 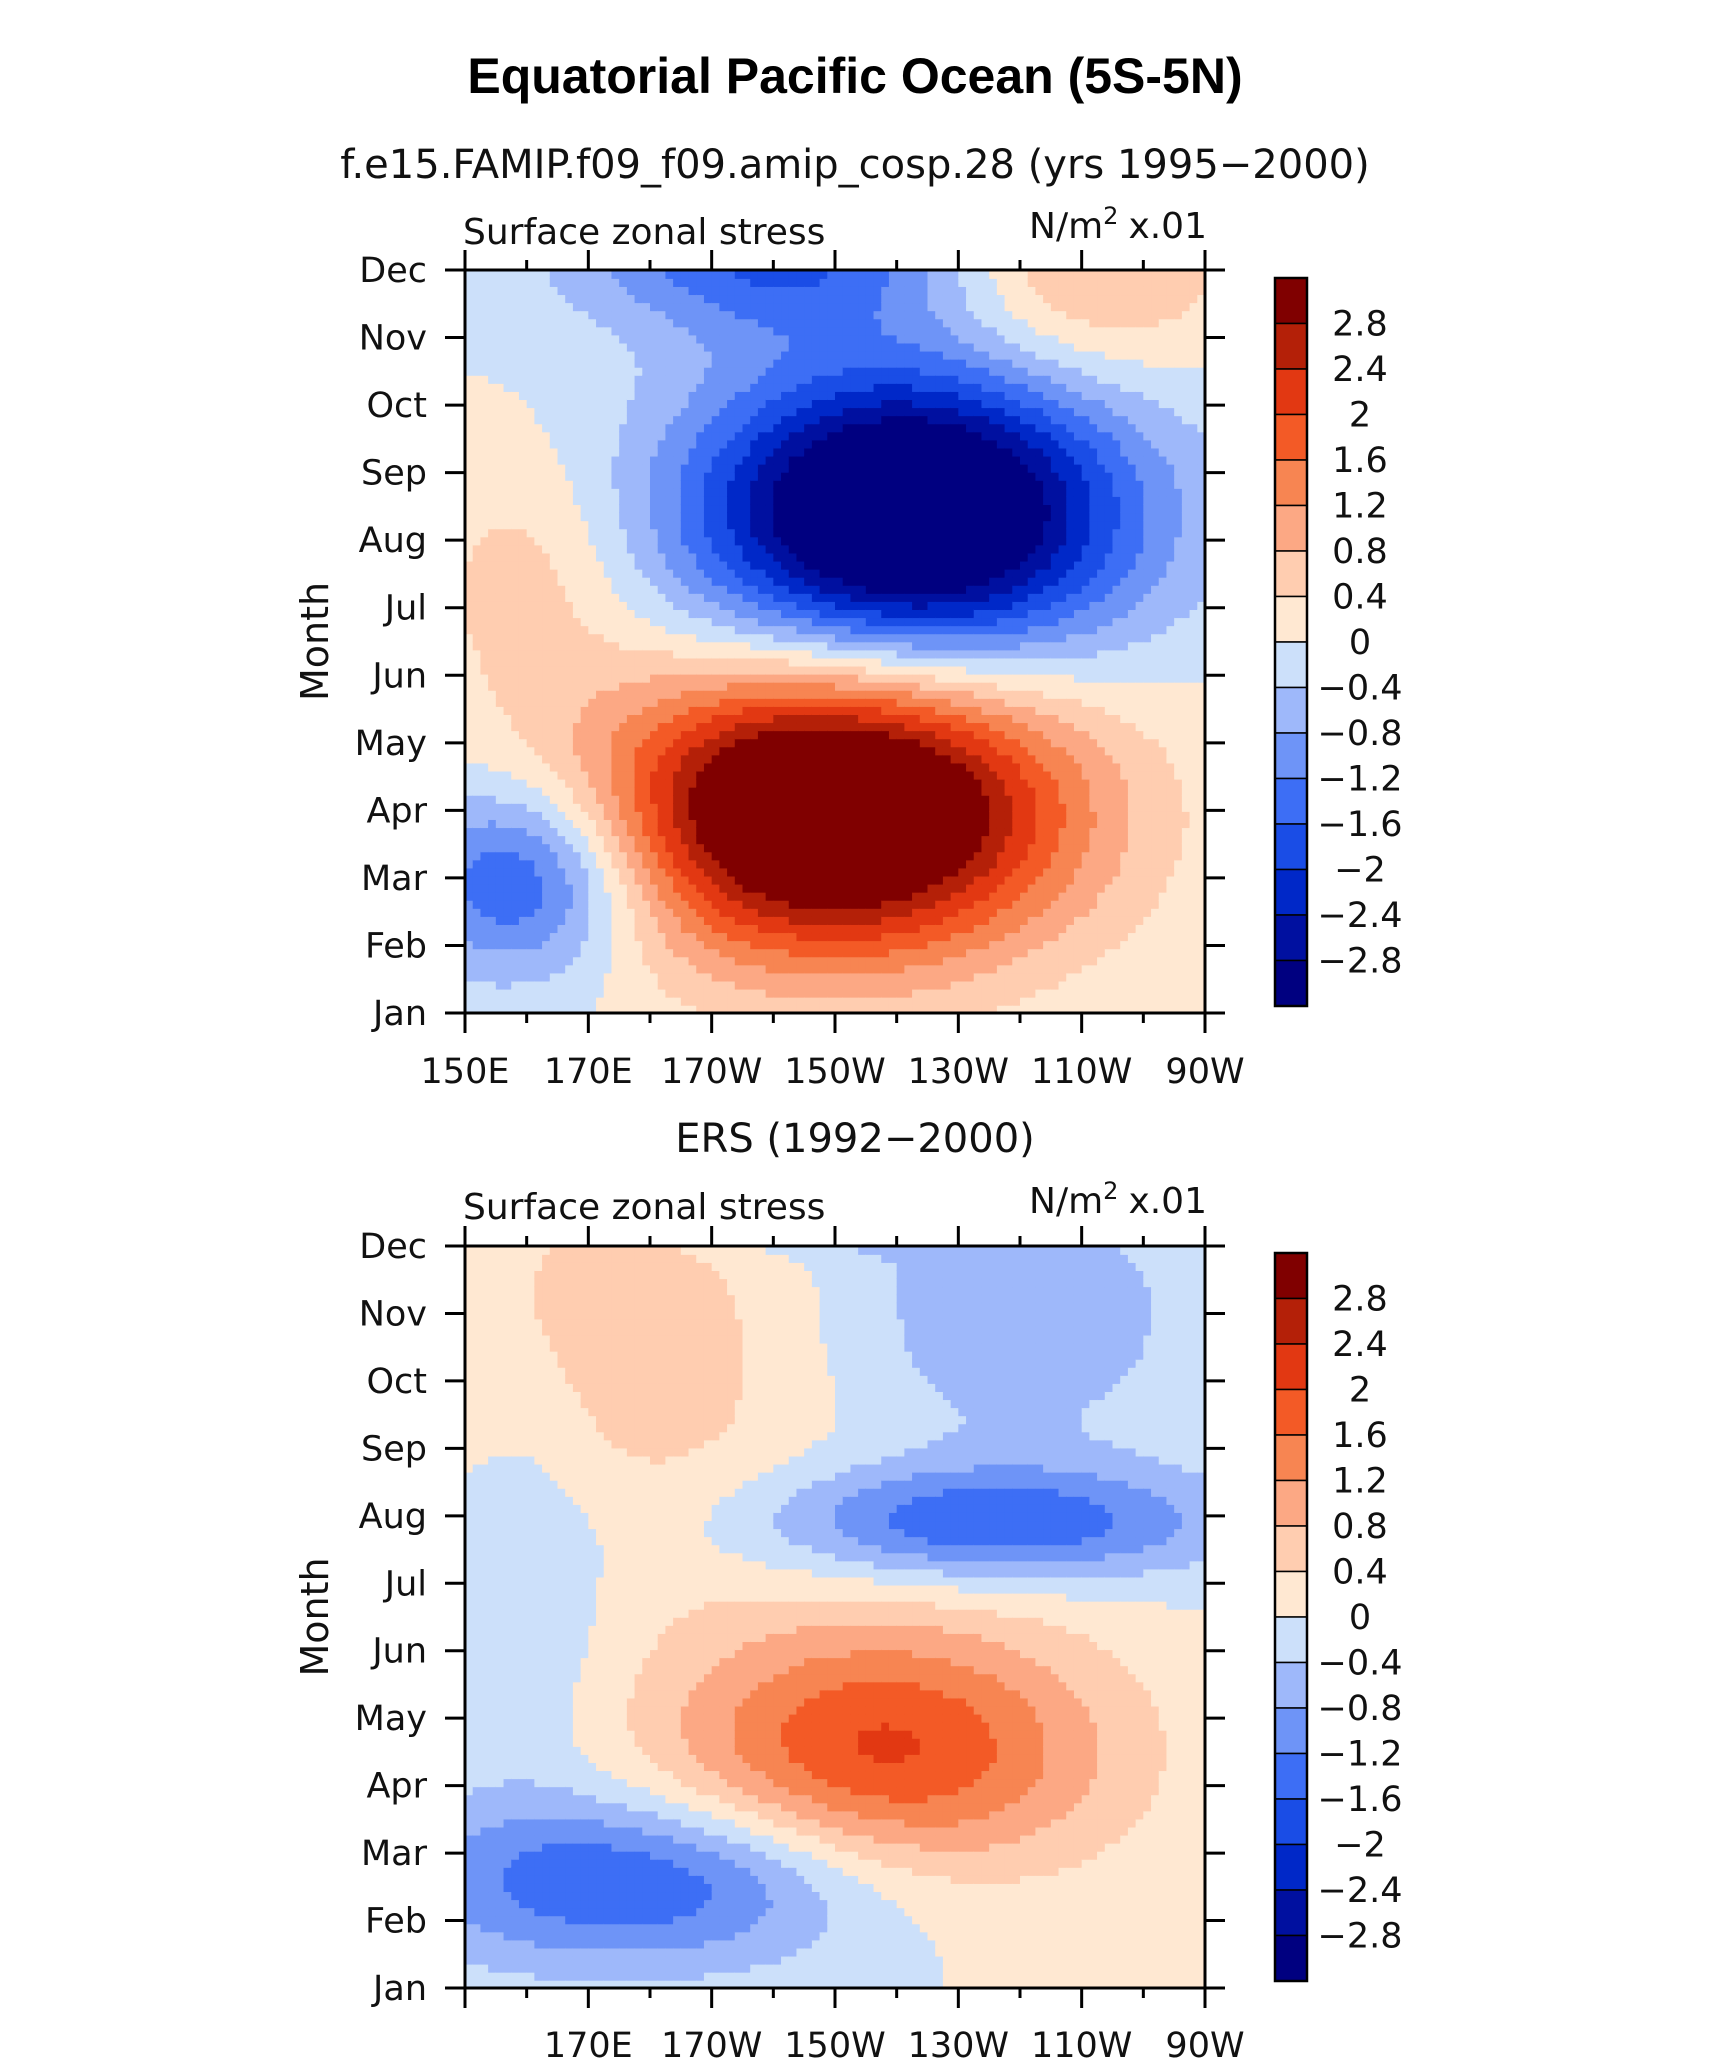 I want to click on panel-subtitle: ERS (1992−2000), so click(x=855, y=1139).